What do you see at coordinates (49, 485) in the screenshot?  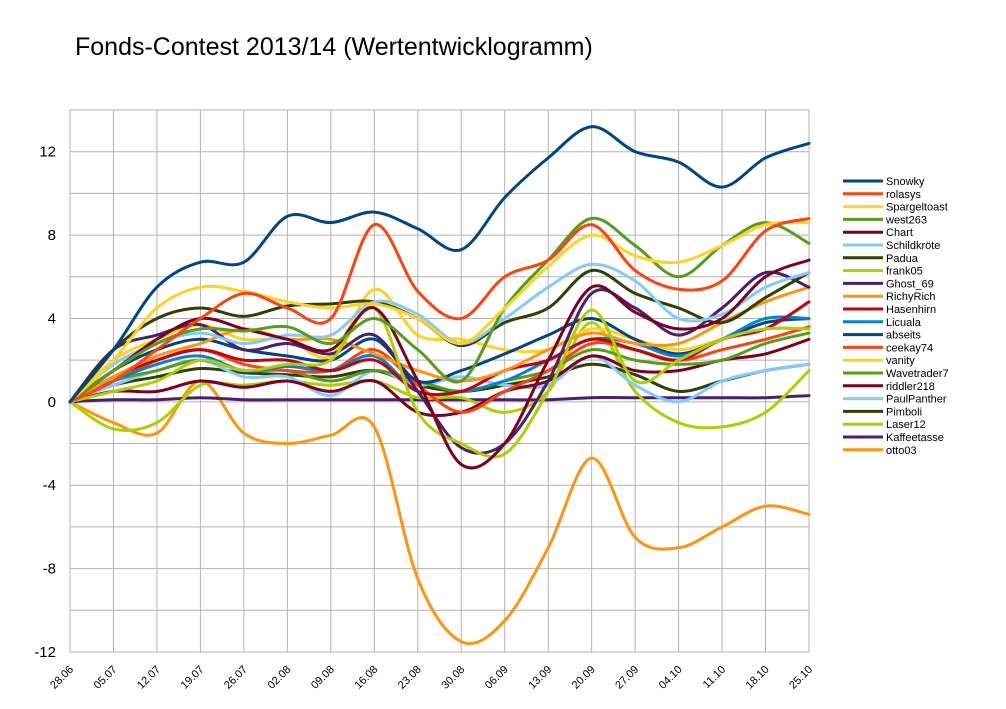 I see `y-tick-label: -4` at bounding box center [49, 485].